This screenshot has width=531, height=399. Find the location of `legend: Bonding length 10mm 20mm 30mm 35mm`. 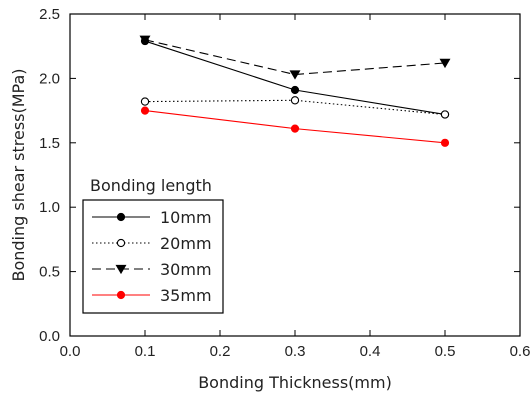

legend: Bonding length 10mm 20mm 30mm 35mm is located at coordinates (153, 245).